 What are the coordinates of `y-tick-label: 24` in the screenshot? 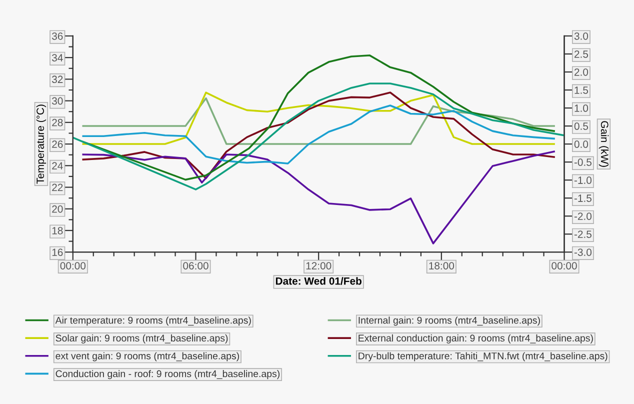 It's located at (57, 166).